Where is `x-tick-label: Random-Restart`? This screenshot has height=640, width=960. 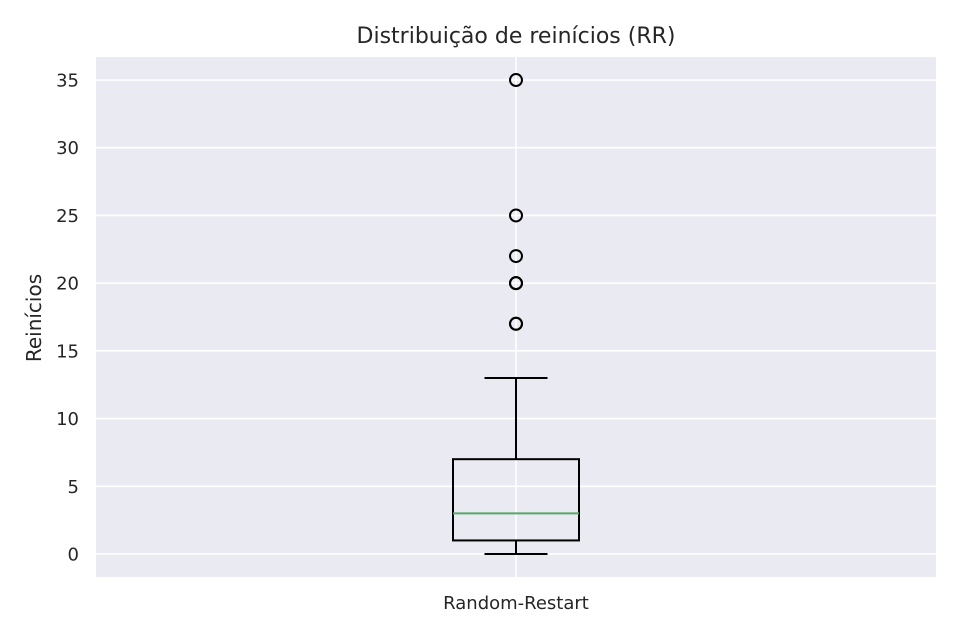
x-tick-label: Random-Restart is located at coordinates (516, 603).